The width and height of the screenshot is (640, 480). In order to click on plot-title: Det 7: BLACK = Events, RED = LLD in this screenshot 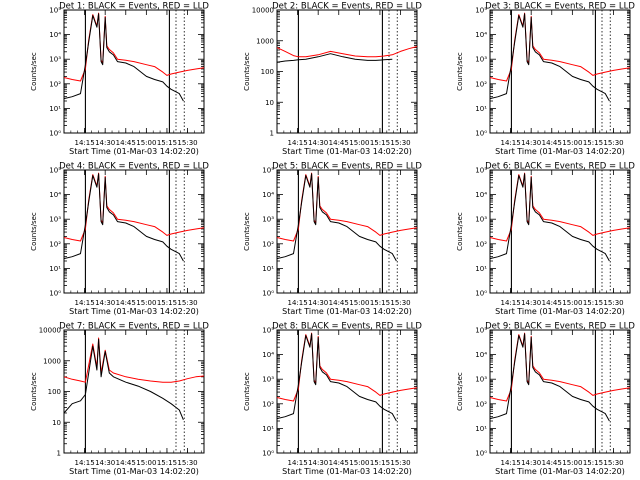, I will do `click(134, 327)`.